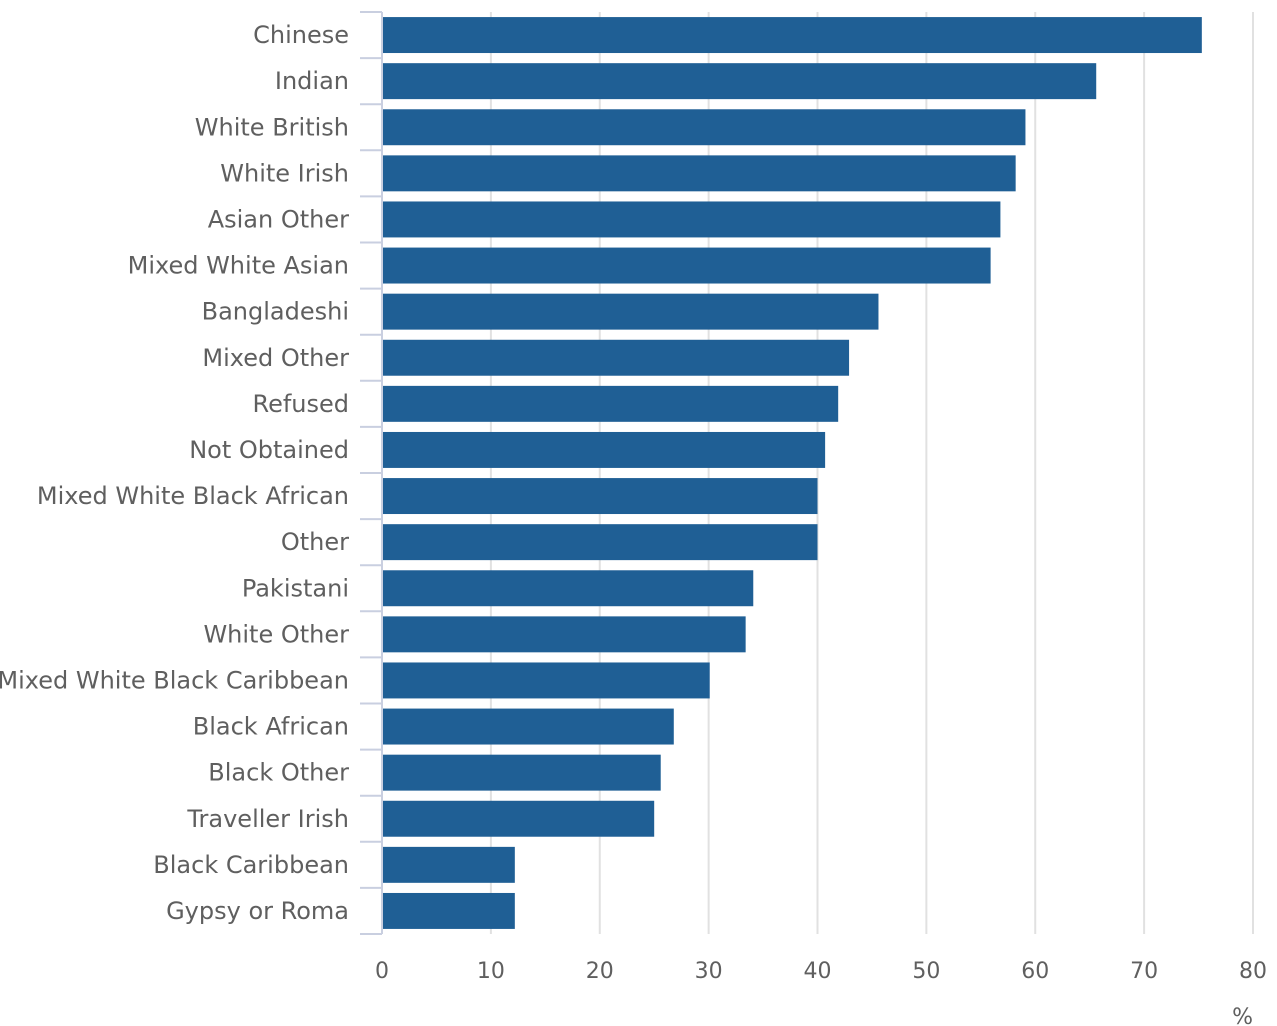  Describe the element at coordinates (522, 772) in the screenshot. I see `bar-black-other` at that location.